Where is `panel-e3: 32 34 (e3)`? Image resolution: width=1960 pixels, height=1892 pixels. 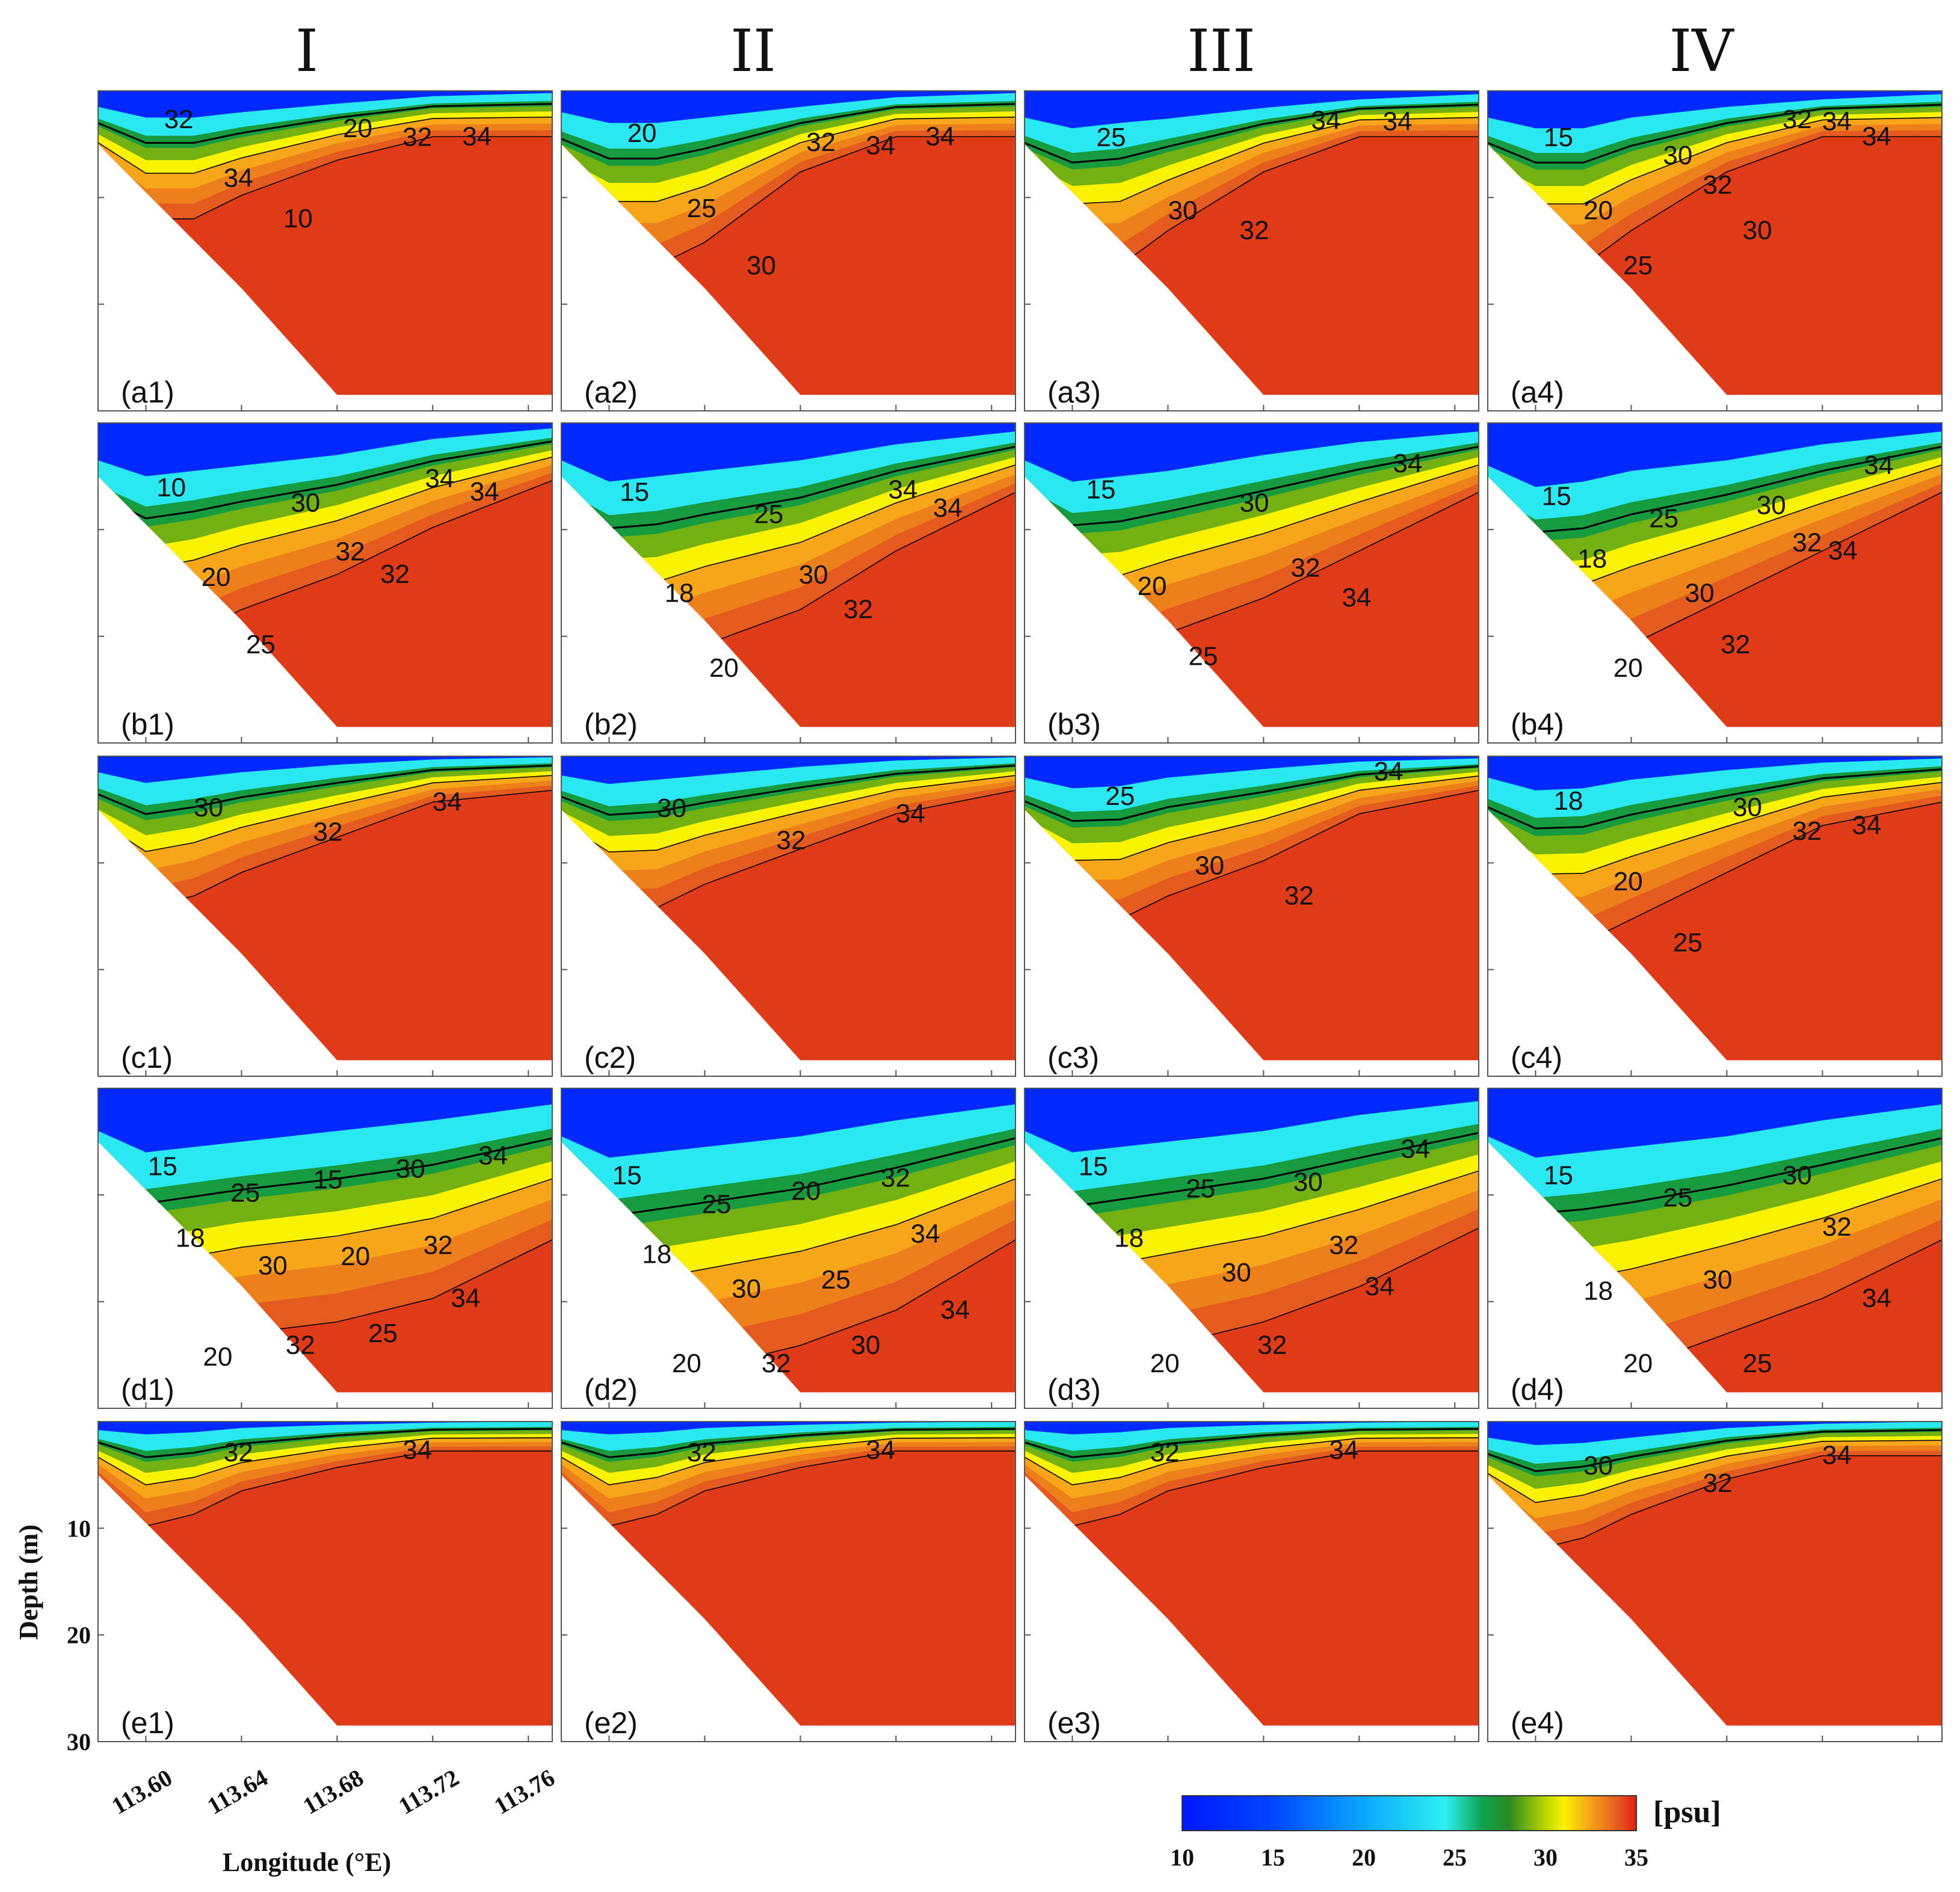
panel-e3: 32 34 (e3) is located at coordinates (1251, 1581).